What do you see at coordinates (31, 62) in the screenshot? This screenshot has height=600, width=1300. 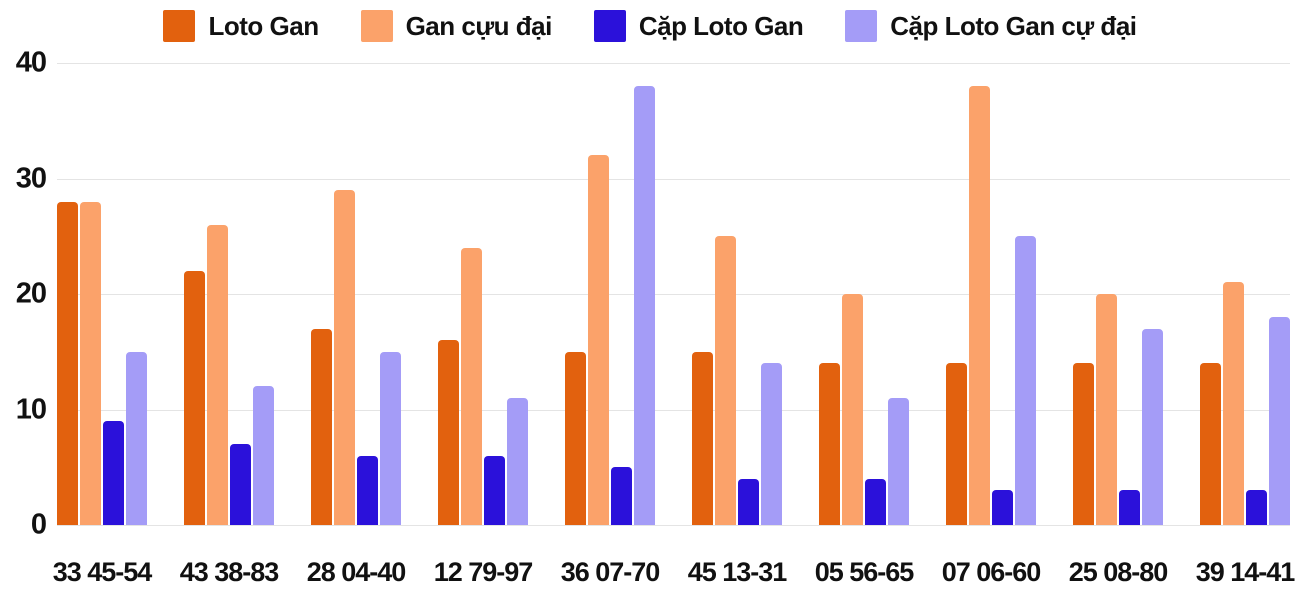 I see `y-tick-label-40: 40` at bounding box center [31, 62].